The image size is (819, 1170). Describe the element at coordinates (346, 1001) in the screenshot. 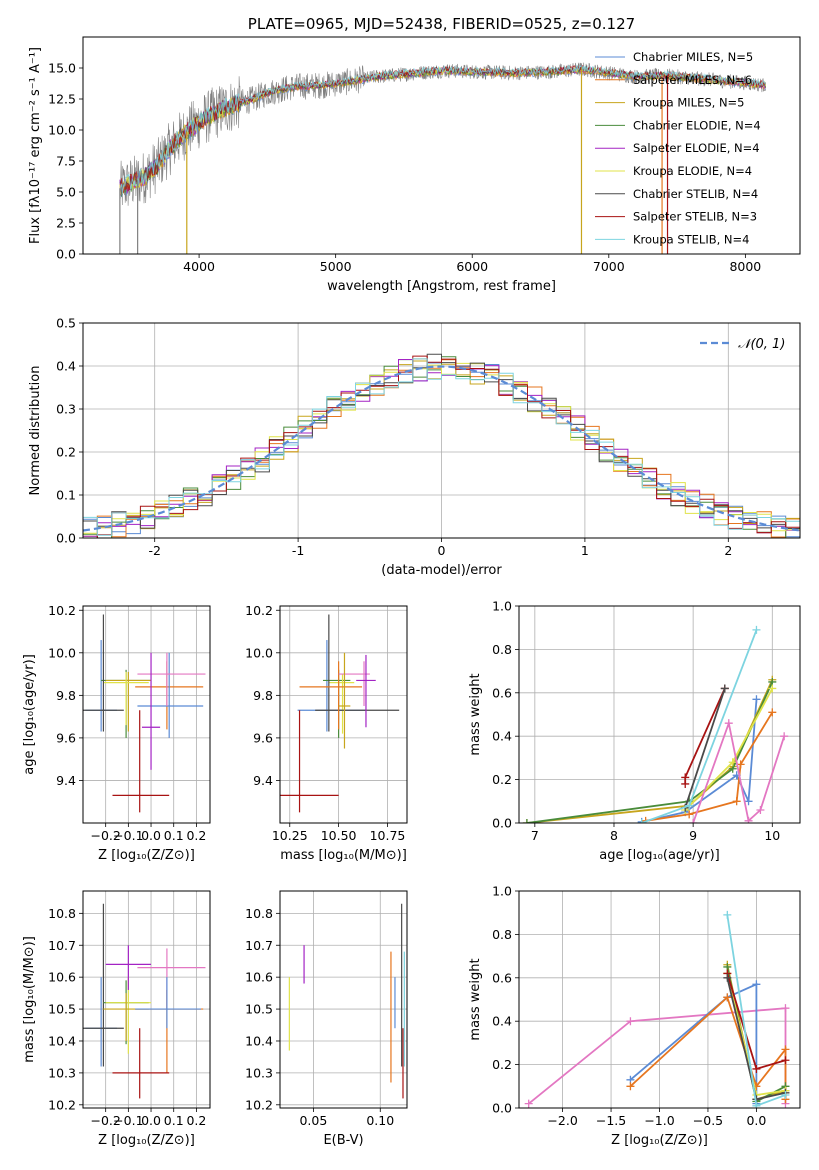

I see `mass-vs-ebv-plot-area` at that location.